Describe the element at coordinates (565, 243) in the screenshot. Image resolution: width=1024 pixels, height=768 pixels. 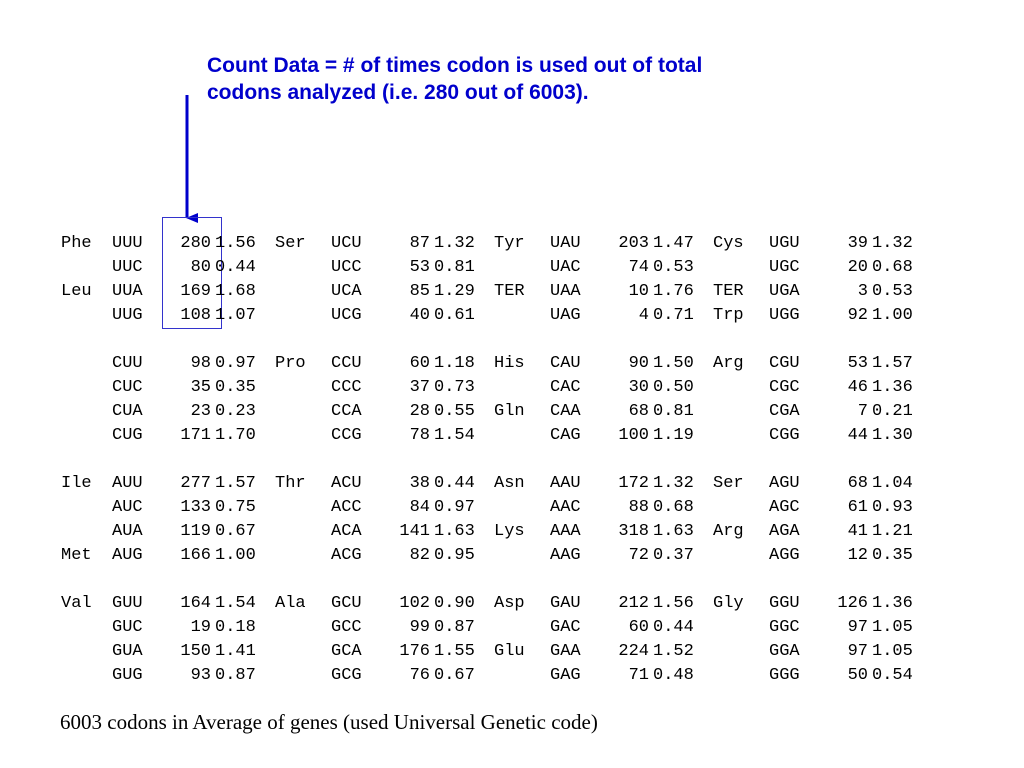
I see `codon-cell: UAU` at that location.